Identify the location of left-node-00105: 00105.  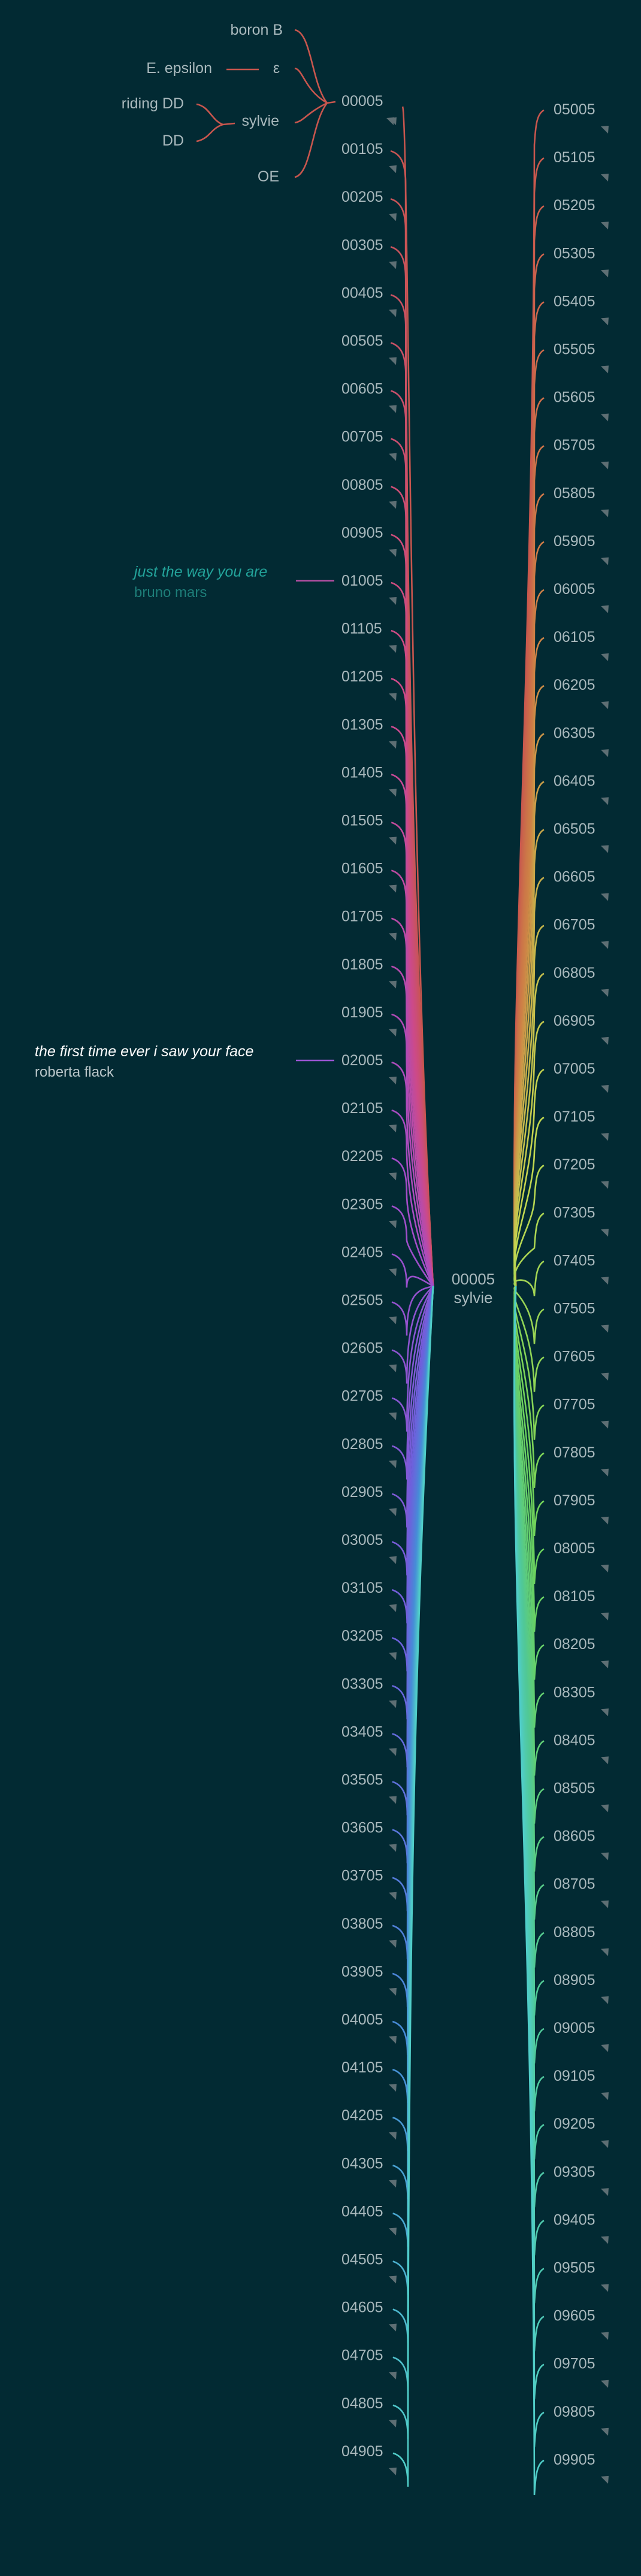
(362, 149).